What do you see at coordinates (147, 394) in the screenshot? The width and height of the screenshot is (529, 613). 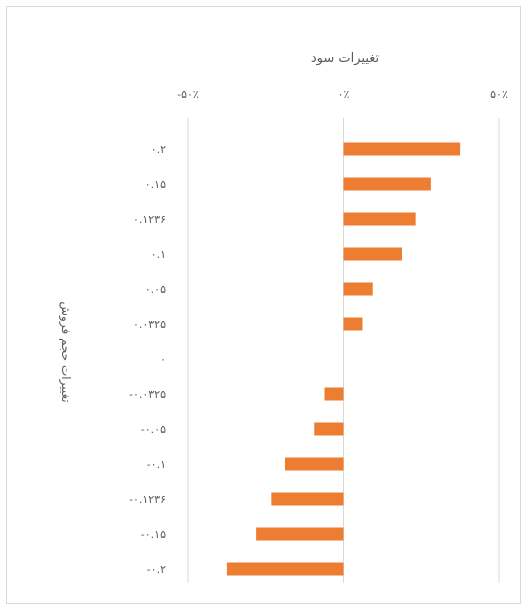 I see `y-tick-label: -۰.۰۳۲۵` at bounding box center [147, 394].